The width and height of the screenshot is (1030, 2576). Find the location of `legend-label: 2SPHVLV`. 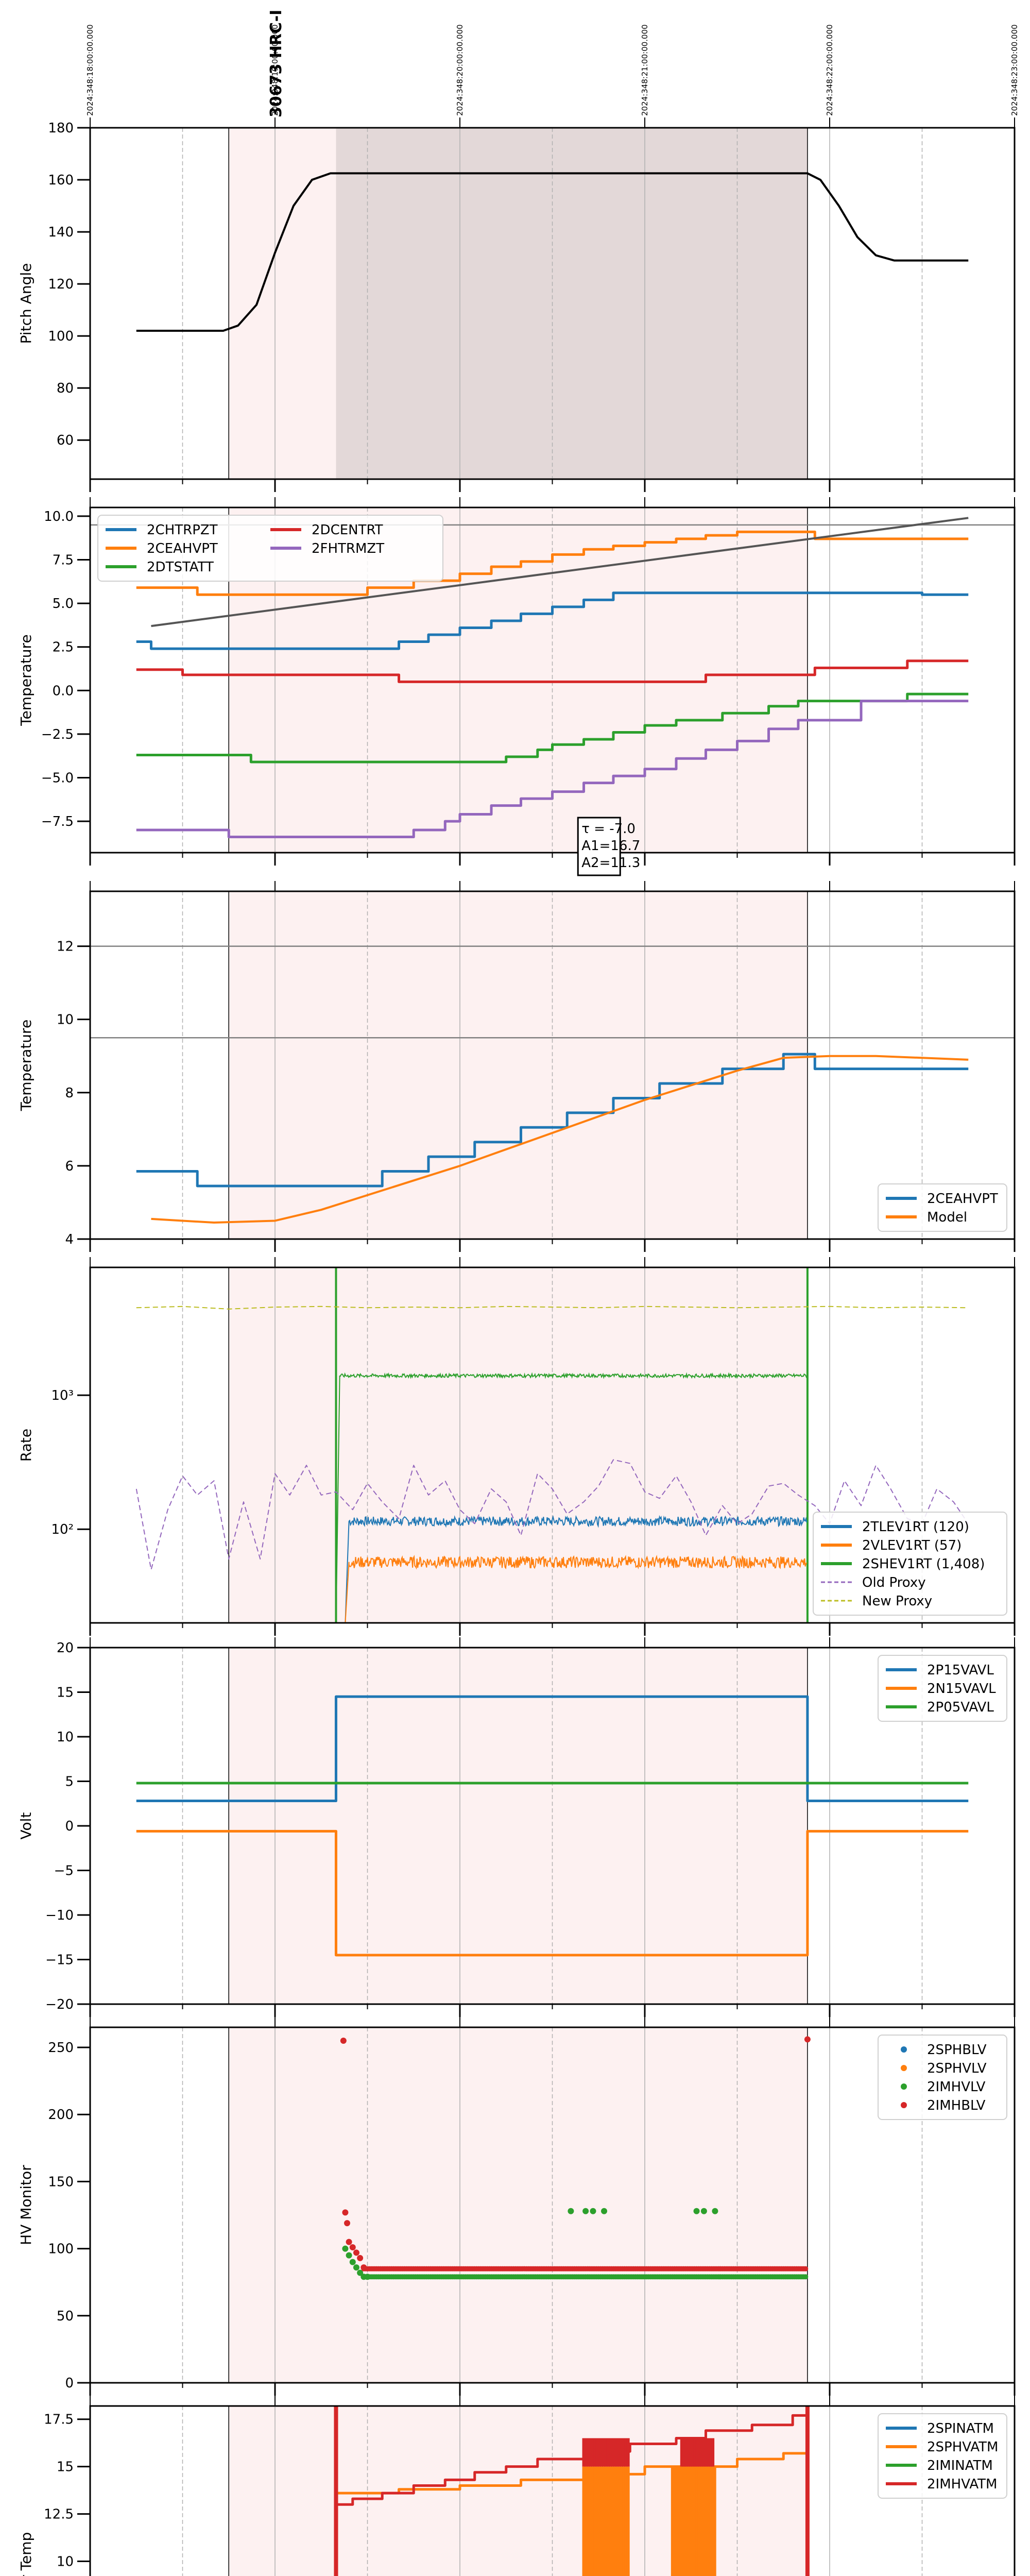

legend-label: 2SPHVLV is located at coordinates (957, 2068).